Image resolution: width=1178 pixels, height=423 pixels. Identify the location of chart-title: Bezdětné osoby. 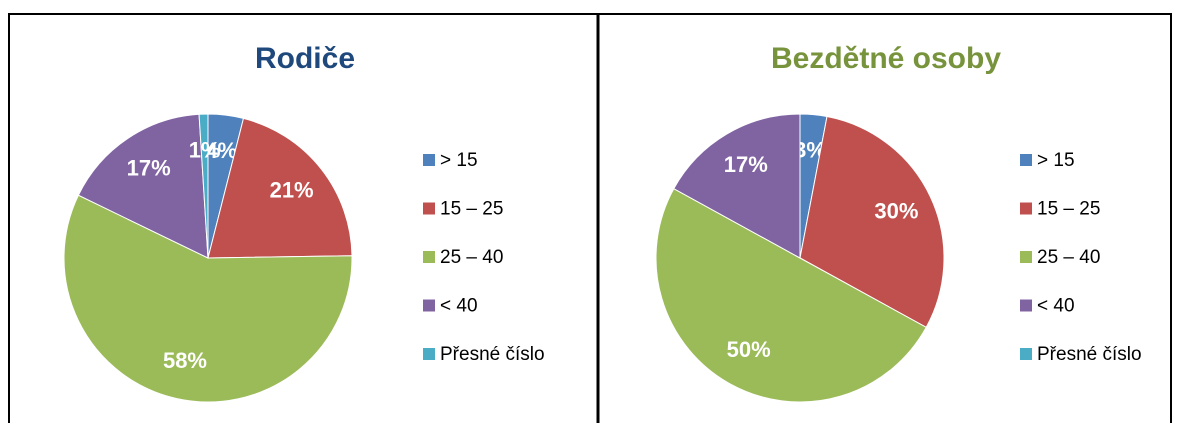
(886, 58).